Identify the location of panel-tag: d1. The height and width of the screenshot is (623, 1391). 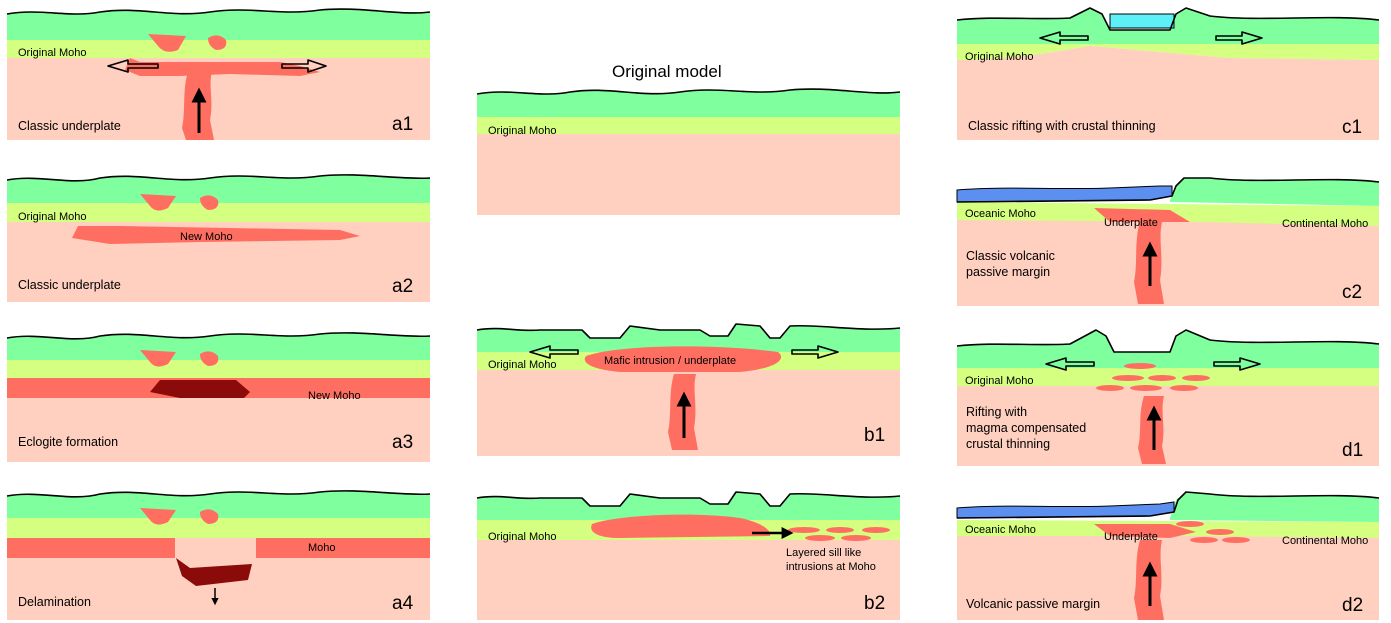
(1352, 450).